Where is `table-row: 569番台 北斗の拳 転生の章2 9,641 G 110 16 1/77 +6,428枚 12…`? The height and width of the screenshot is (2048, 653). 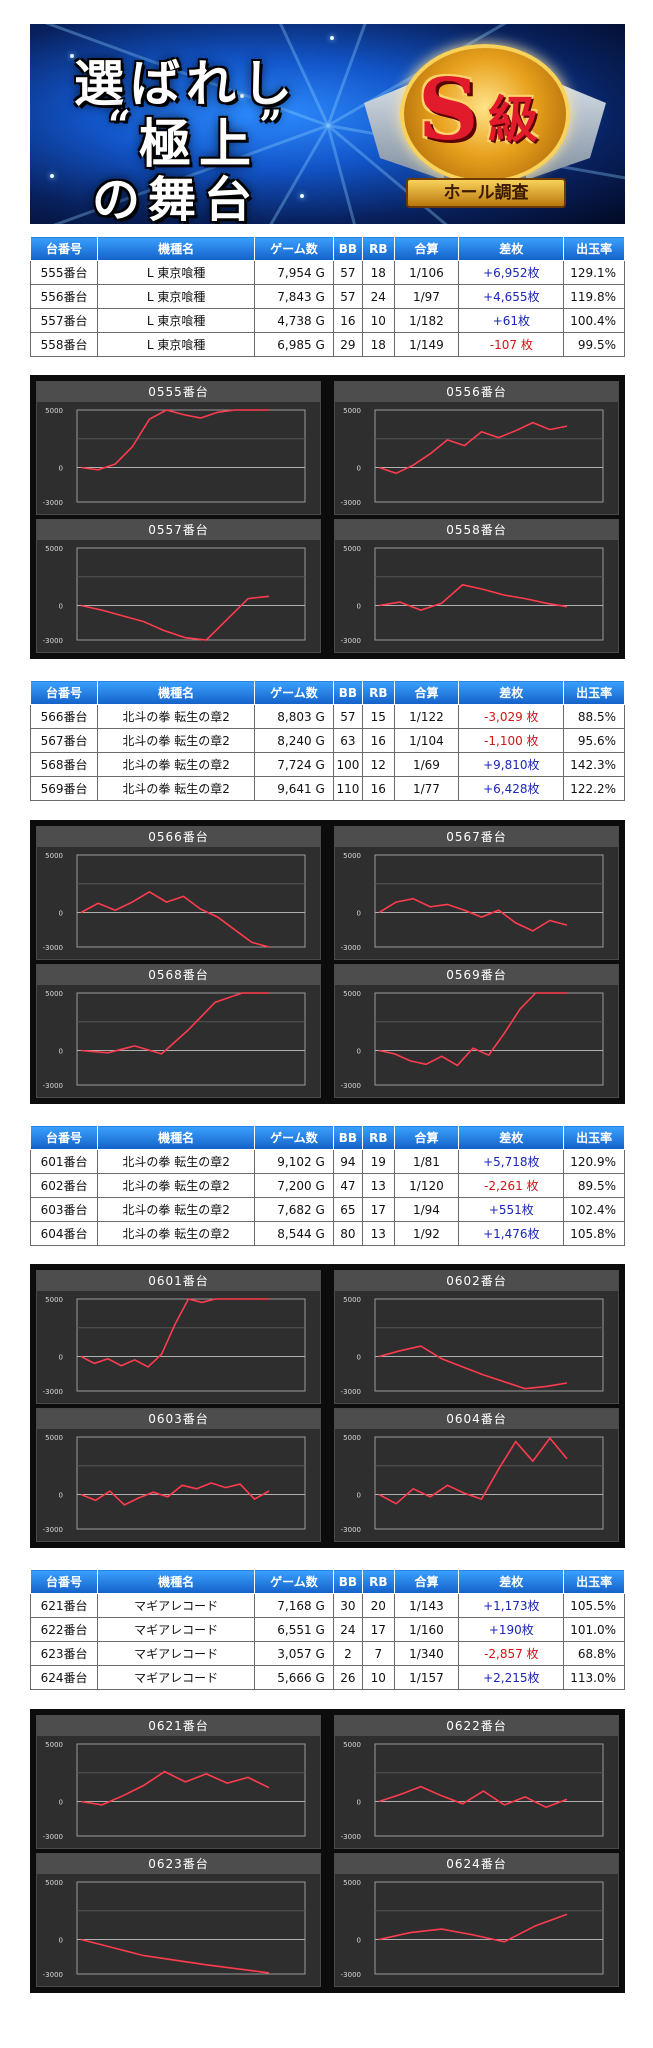 table-row: 569番台 北斗の拳 転生の章2 9,641 G 110 16 1/77 +6,428枚 12… is located at coordinates (327, 788).